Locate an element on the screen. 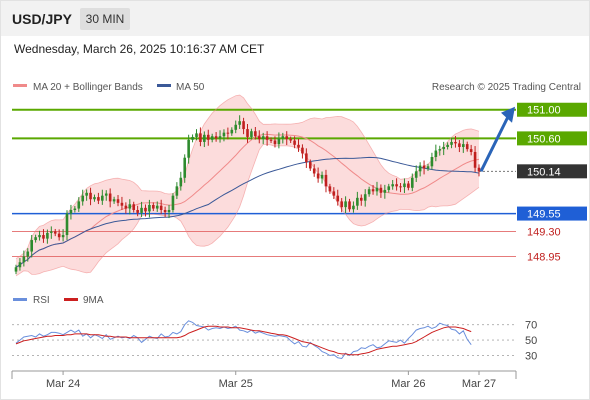 The height and width of the screenshot is (400, 590). x-axis: Mar 24 Mar 25 Mar 26 Mar 27 is located at coordinates (271, 380).